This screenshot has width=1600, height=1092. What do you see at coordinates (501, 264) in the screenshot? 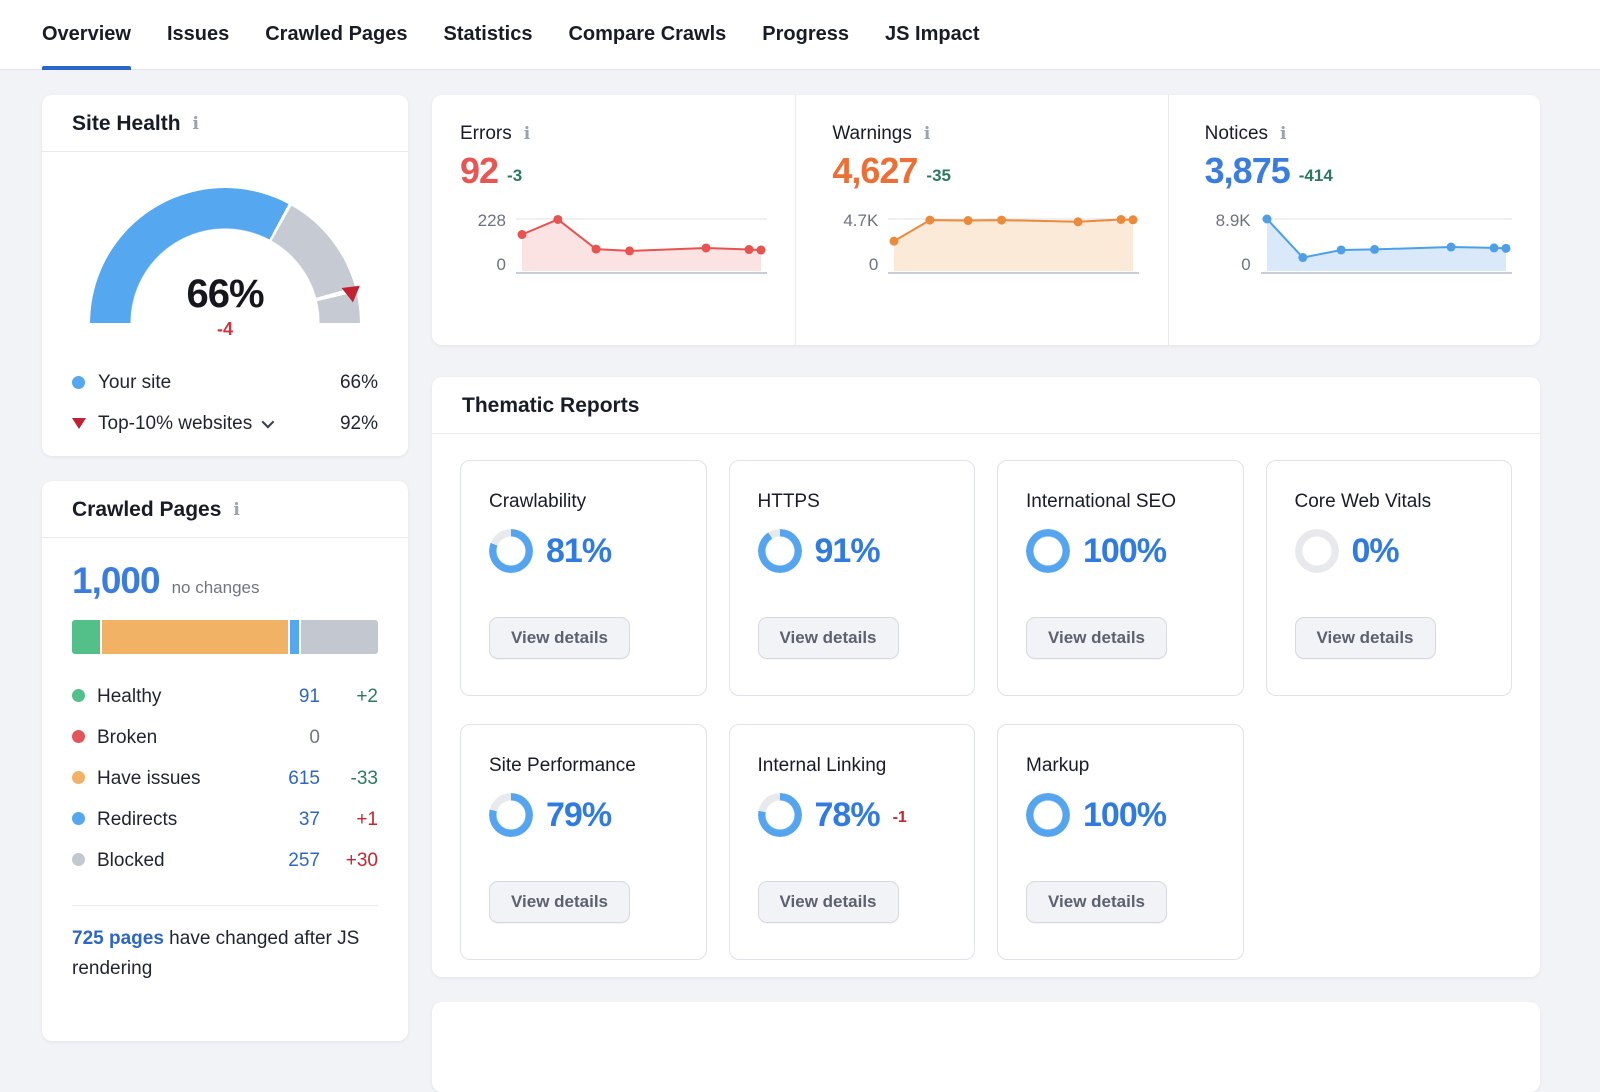
I see `errors-ymin-label: 0` at bounding box center [501, 264].